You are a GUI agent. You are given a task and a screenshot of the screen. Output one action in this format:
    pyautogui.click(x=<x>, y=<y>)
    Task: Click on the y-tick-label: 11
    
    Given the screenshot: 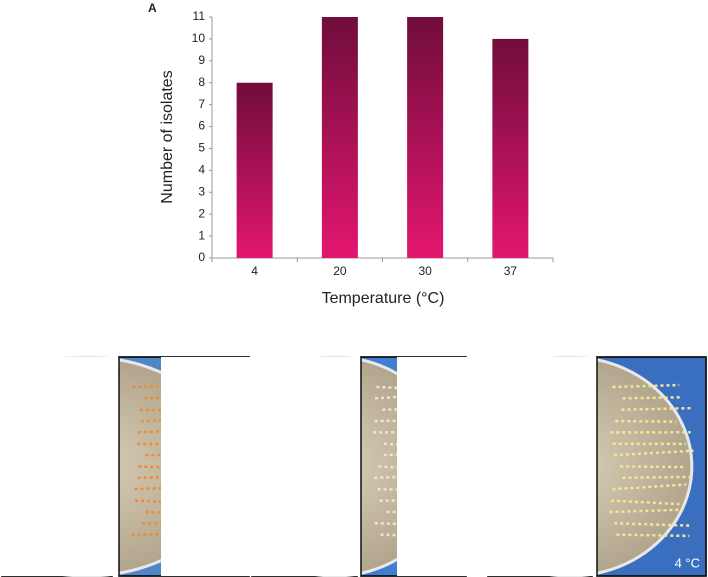 What is the action you would take?
    pyautogui.click(x=199, y=16)
    